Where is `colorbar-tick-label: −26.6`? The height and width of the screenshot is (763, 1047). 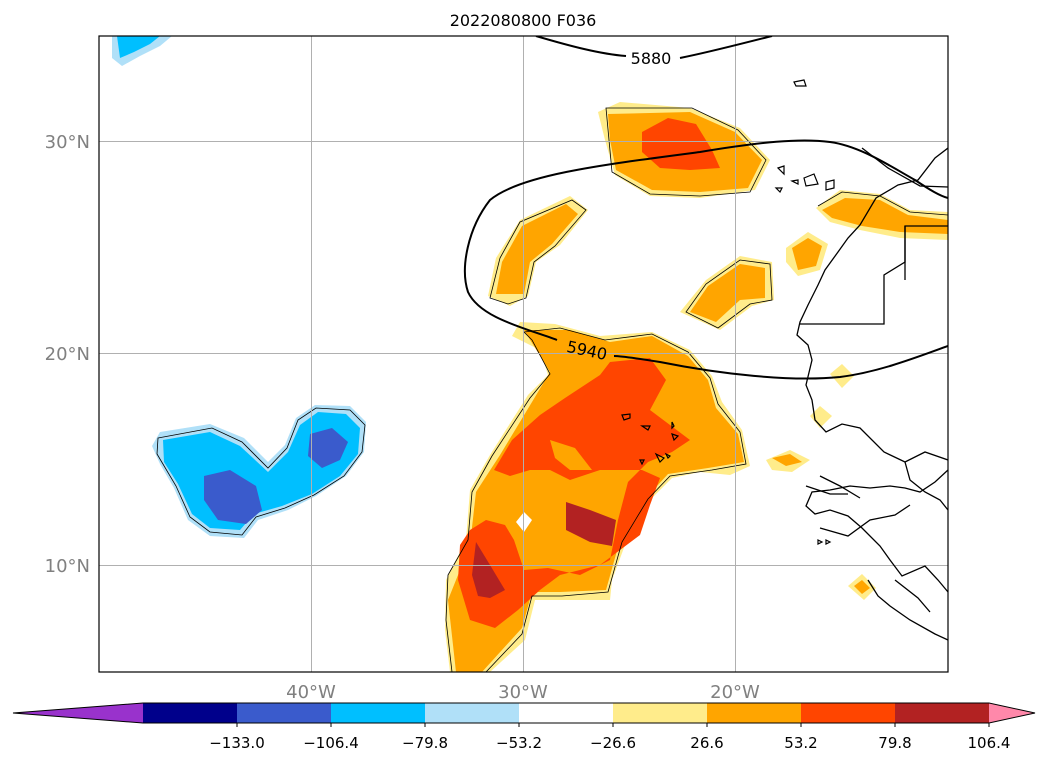 colorbar-tick-label: −26.6 is located at coordinates (613, 743).